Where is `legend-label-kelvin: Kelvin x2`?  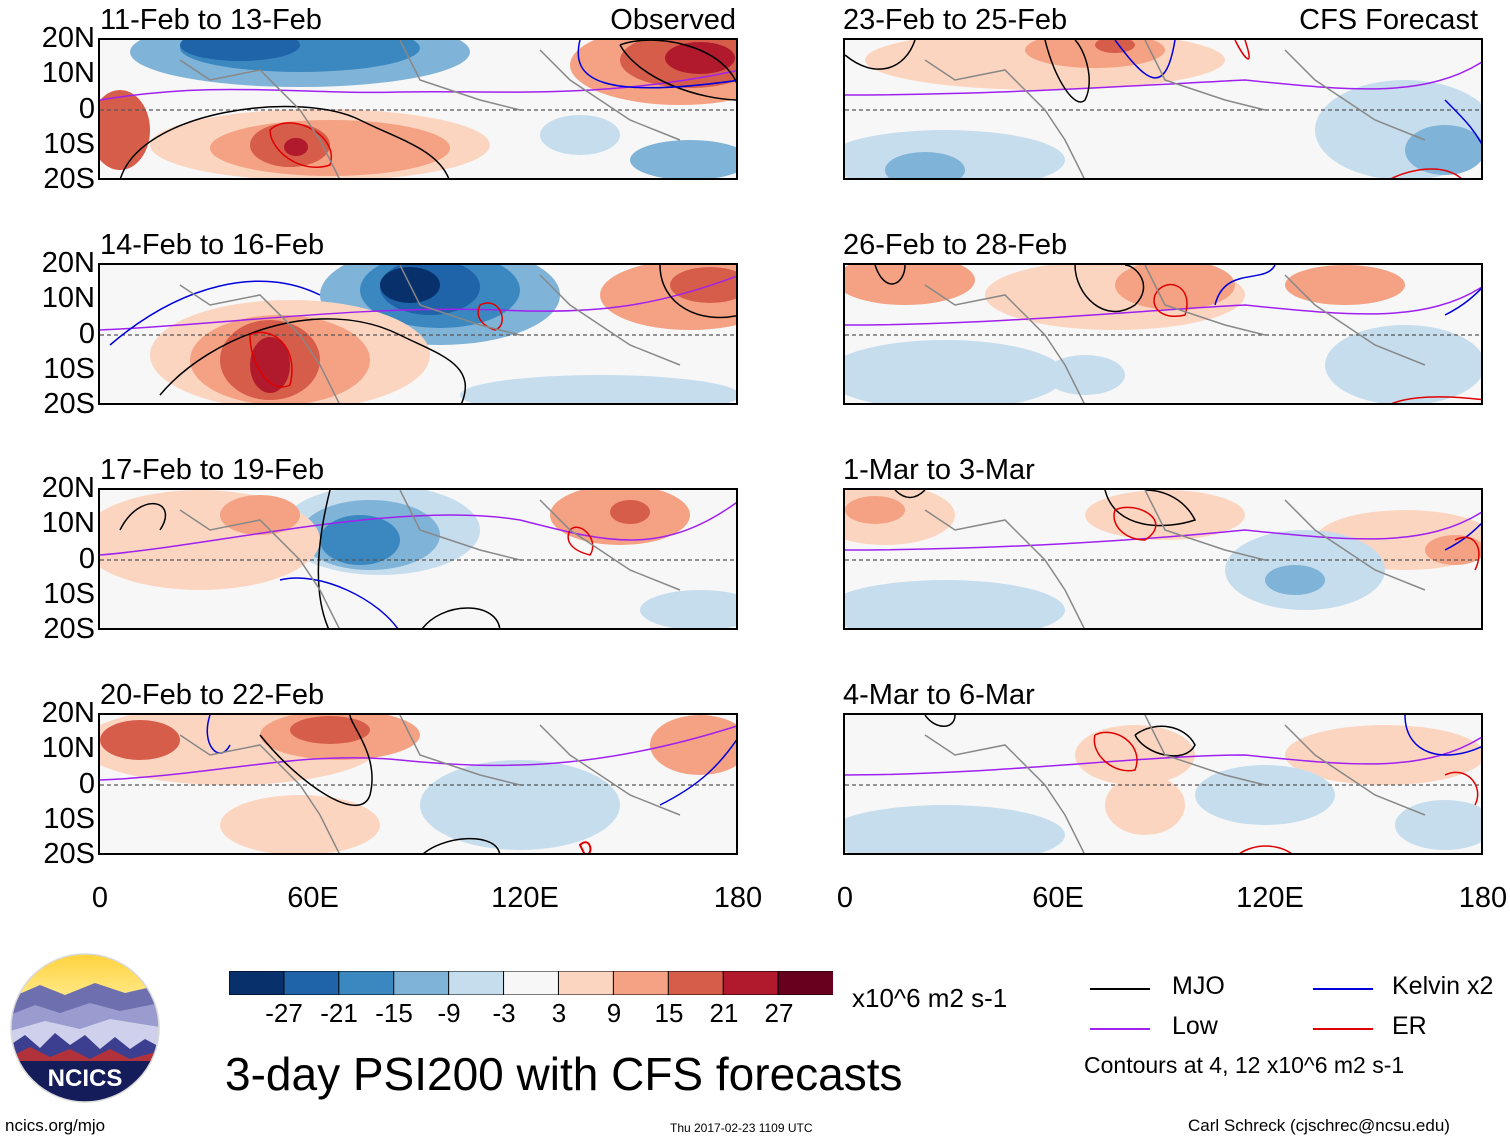 legend-label-kelvin: Kelvin x2 is located at coordinates (1443, 986).